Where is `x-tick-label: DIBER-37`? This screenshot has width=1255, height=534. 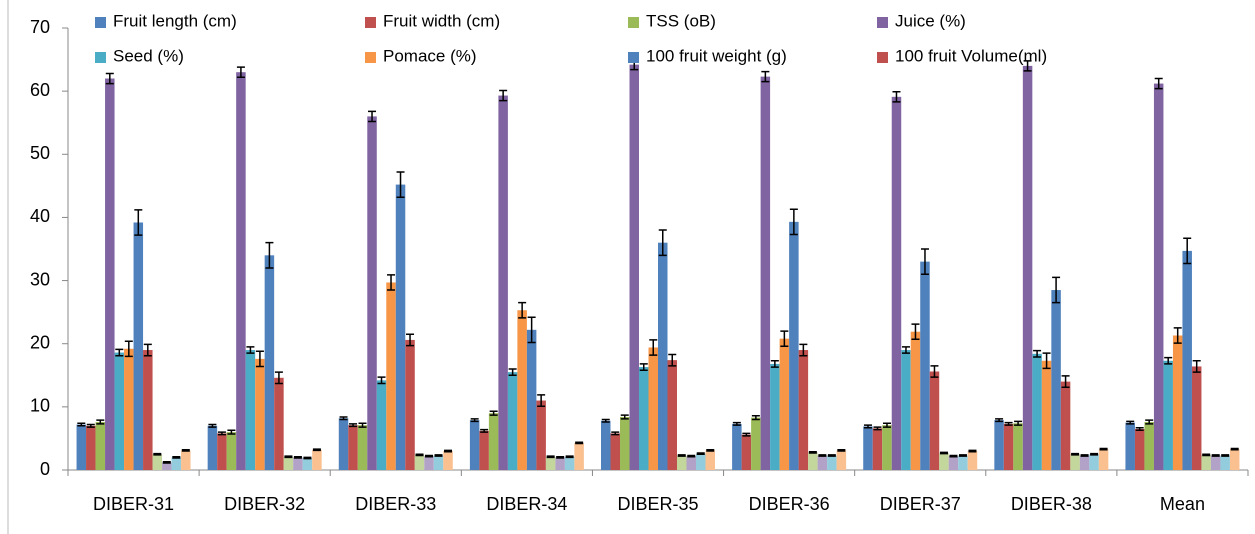 x-tick-label: DIBER-37 is located at coordinates (920, 504).